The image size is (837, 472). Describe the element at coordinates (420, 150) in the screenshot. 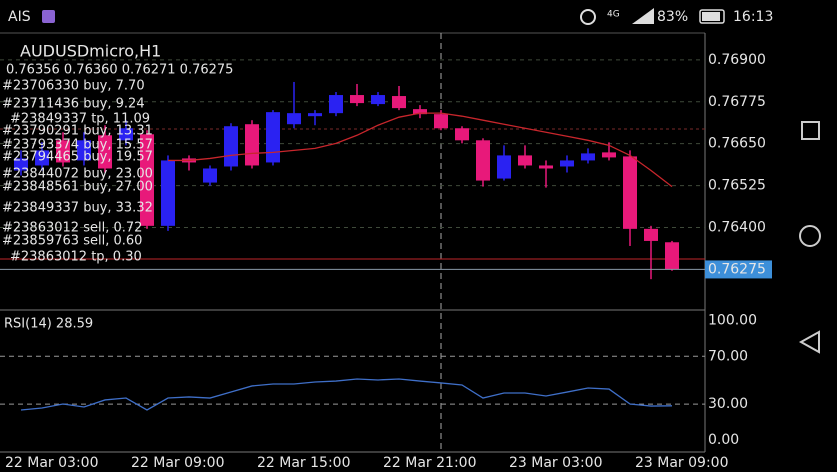

I see `moving-average` at that location.